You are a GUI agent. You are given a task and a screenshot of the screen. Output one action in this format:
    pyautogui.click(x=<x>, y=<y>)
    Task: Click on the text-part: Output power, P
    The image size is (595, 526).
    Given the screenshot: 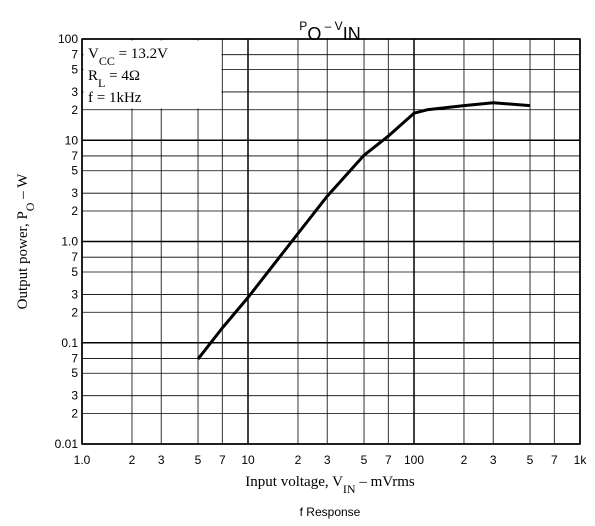 What is the action you would take?
    pyautogui.click(x=23, y=260)
    